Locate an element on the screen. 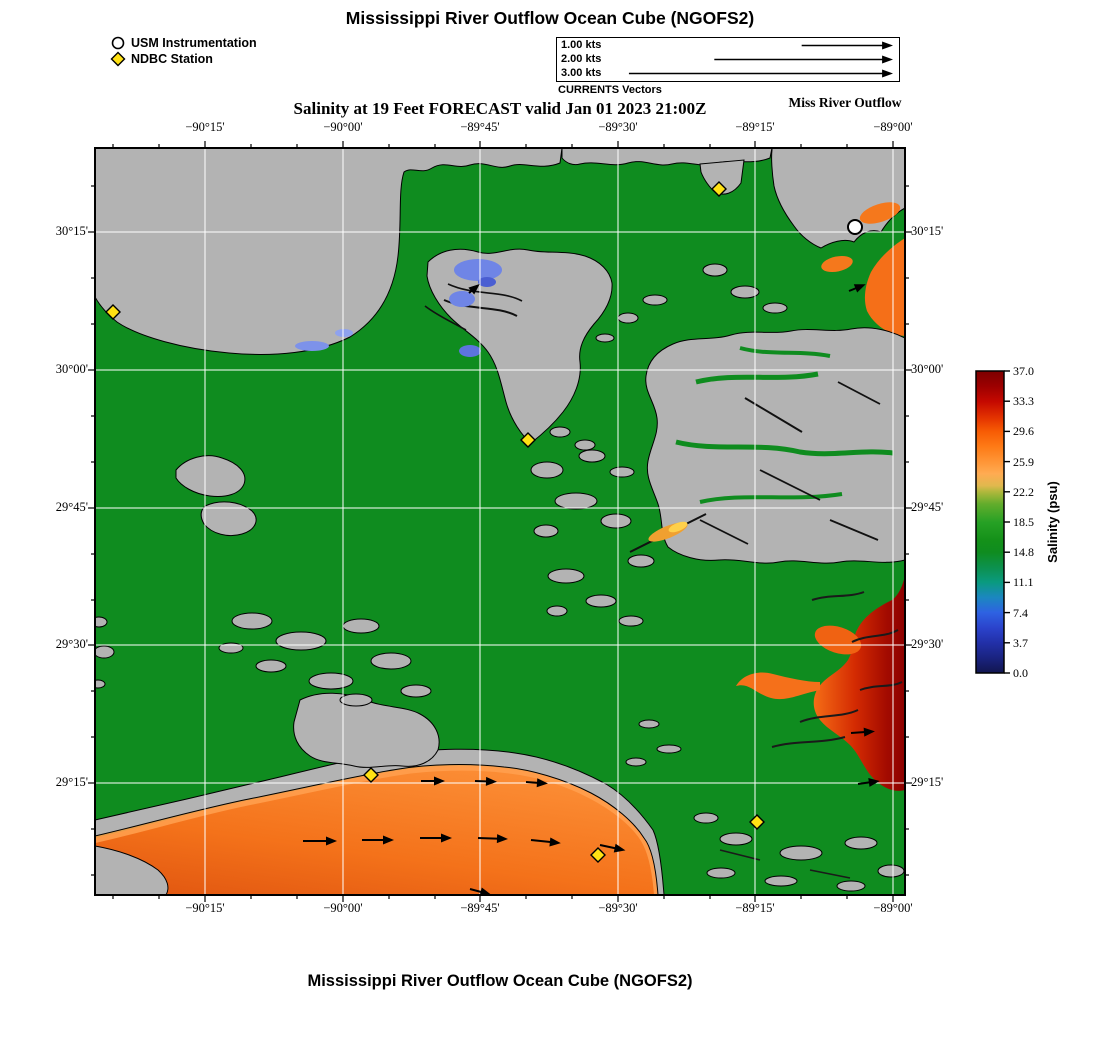 Image resolution: width=1100 pixels, height=1050 pixels. colorbar is located at coordinates (990, 522).